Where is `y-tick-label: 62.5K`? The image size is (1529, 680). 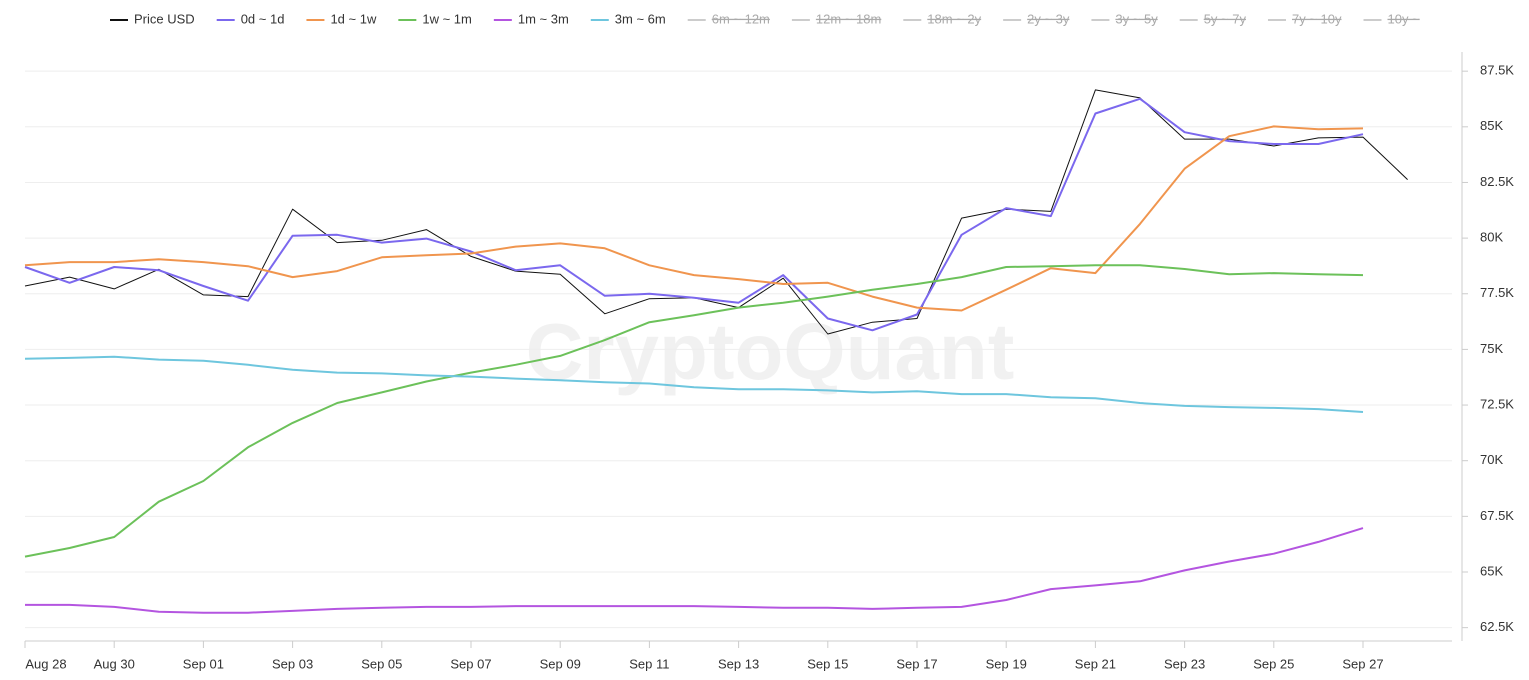 y-tick-label: 62.5K is located at coordinates (1497, 626).